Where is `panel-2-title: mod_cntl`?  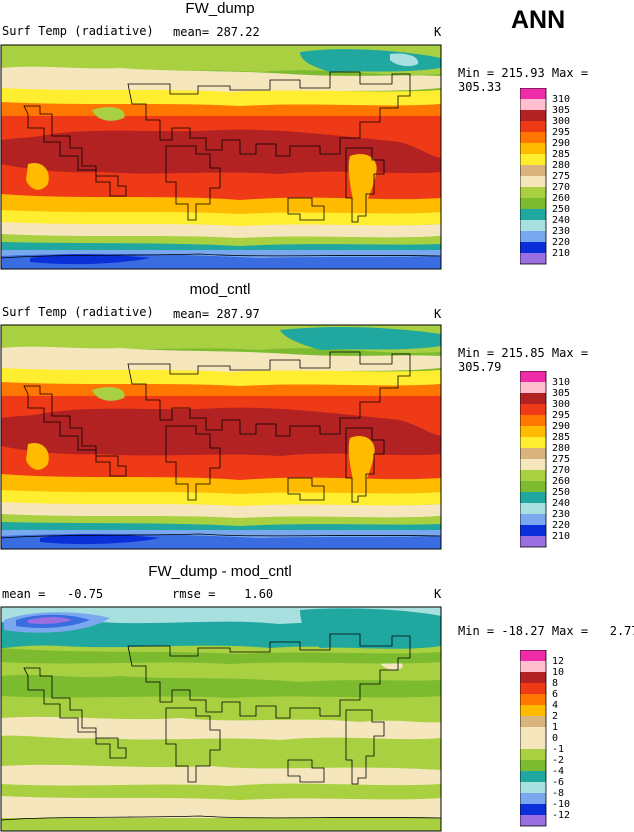
panel-2-title: mod_cntl is located at coordinates (220, 289).